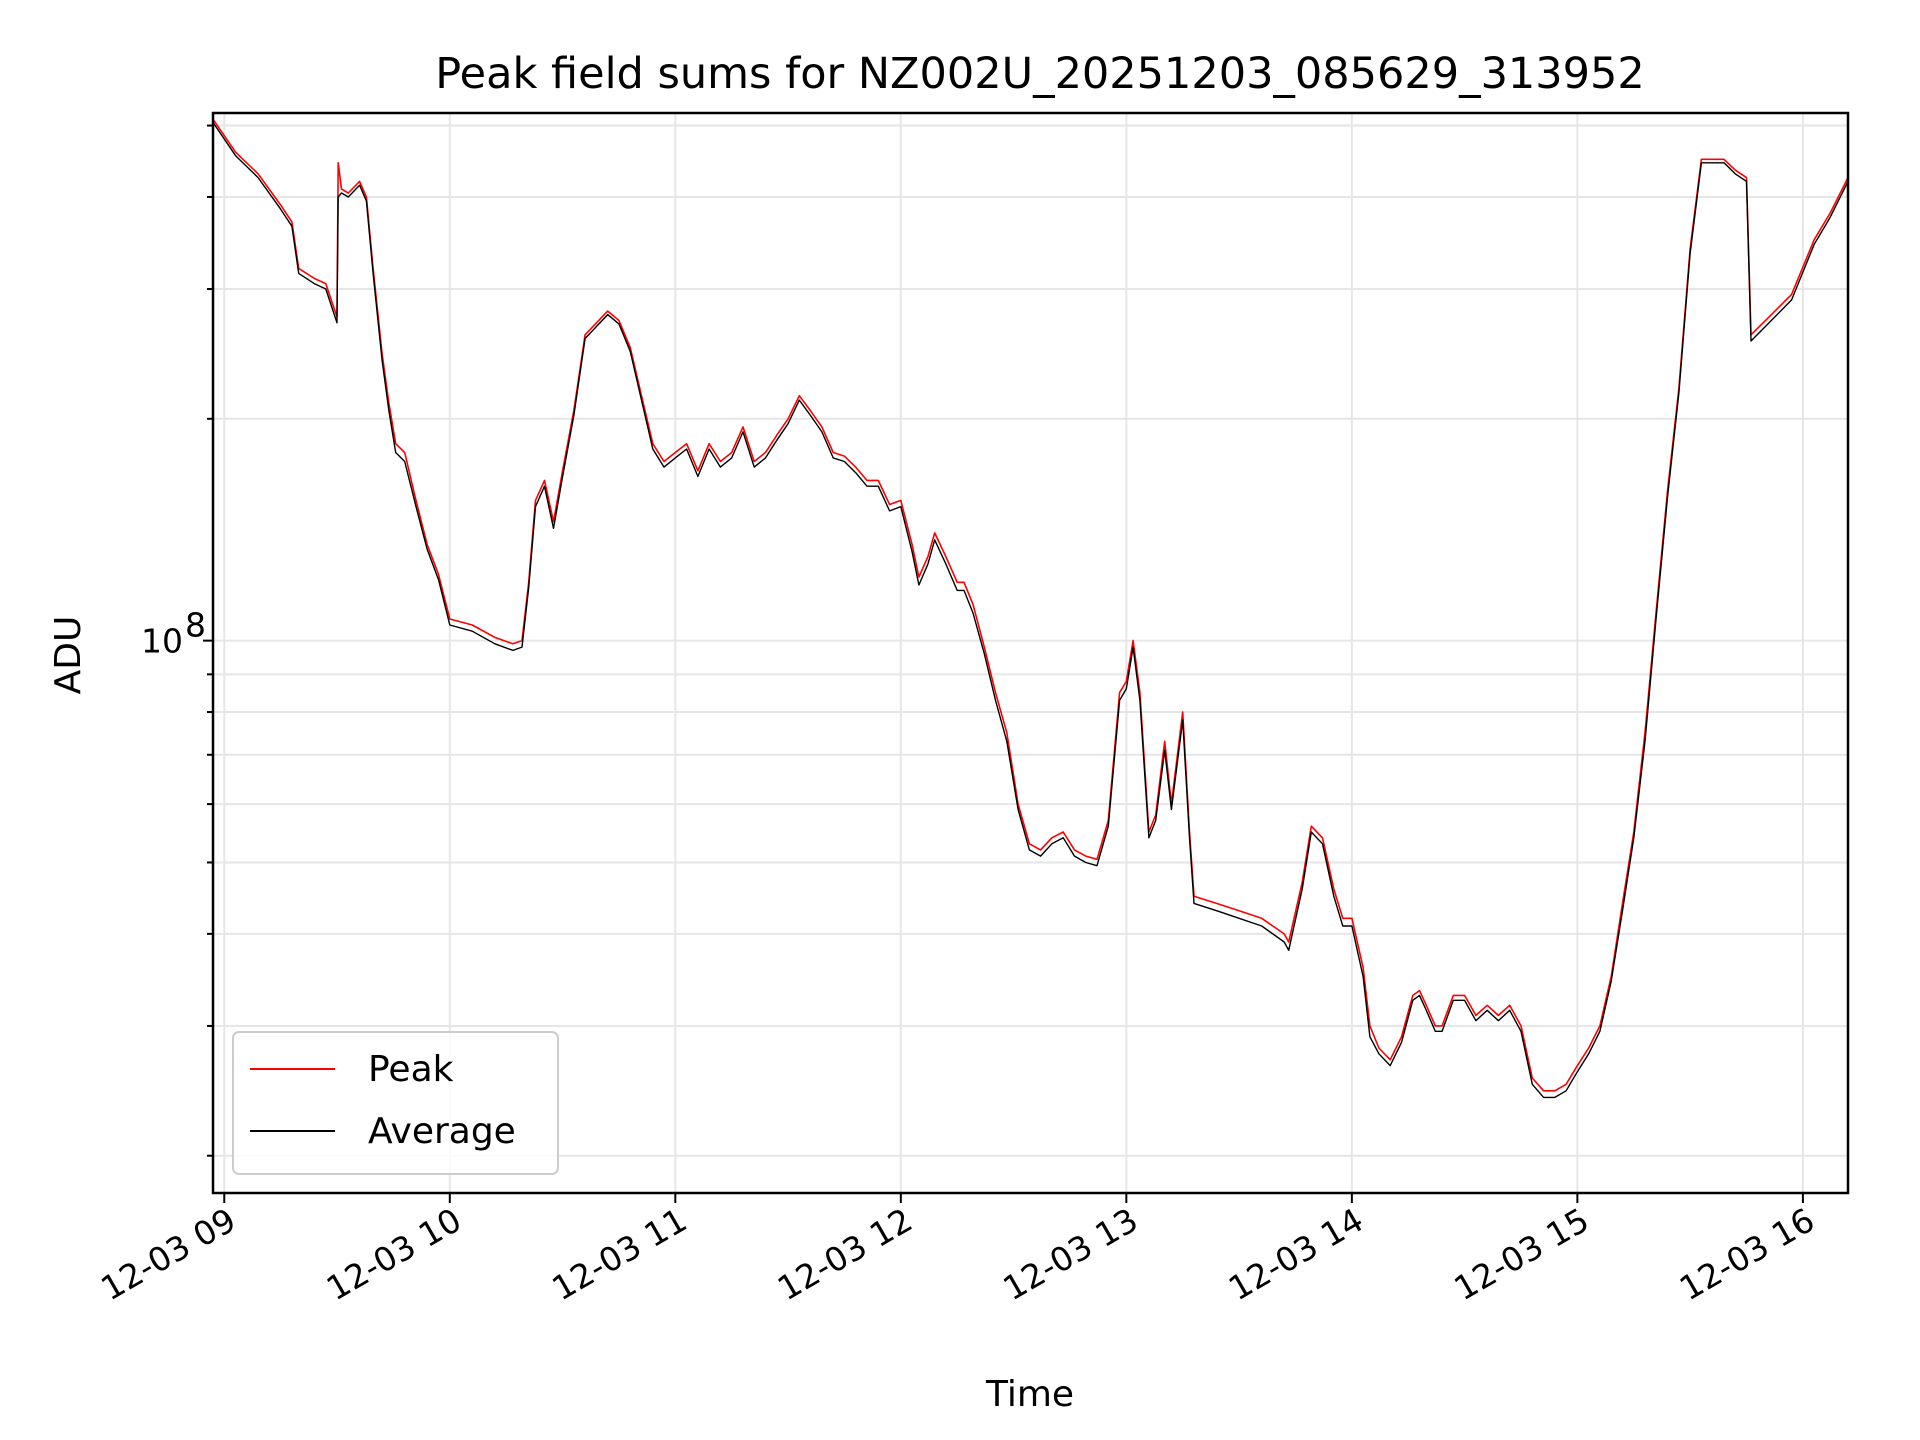 The height and width of the screenshot is (1440, 1920). What do you see at coordinates (68, 655) in the screenshot?
I see `y-axis-label: ADU` at bounding box center [68, 655].